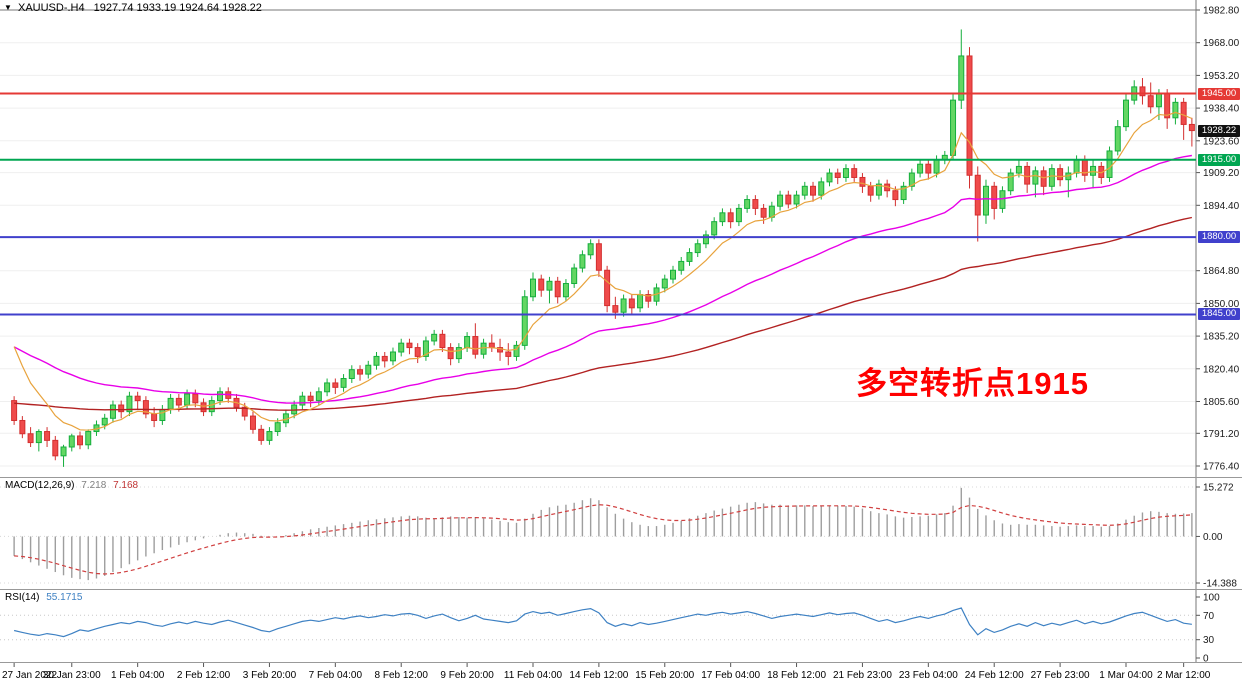 This screenshot has width=1242, height=687. Describe the element at coordinates (1221, 337) in the screenshot. I see `price-axis-label: 1835.20` at that location.